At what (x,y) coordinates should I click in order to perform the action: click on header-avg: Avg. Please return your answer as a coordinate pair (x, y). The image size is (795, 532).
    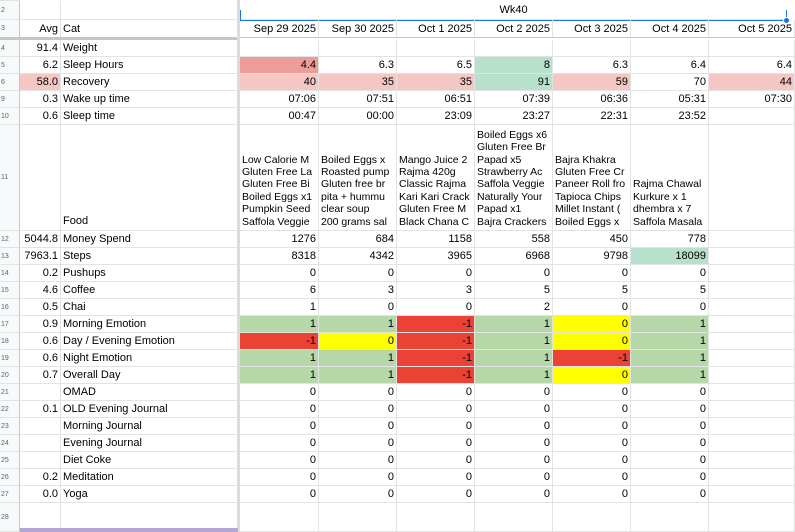
    Looking at the image, I should click on (40, 29).